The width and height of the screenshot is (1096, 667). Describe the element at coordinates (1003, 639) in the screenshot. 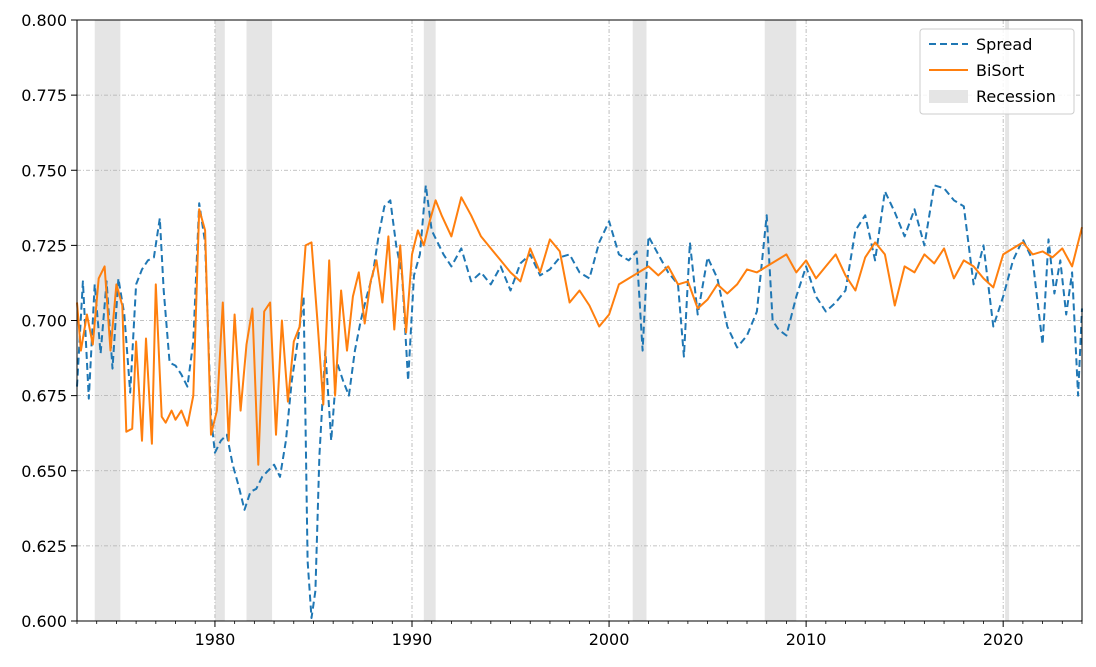

I see `x-tick-label: 2020` at that location.